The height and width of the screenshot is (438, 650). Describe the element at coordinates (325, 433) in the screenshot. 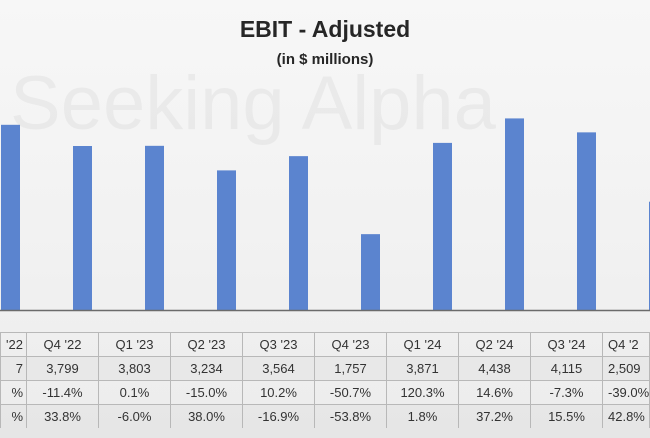

I see `bottom-band` at that location.